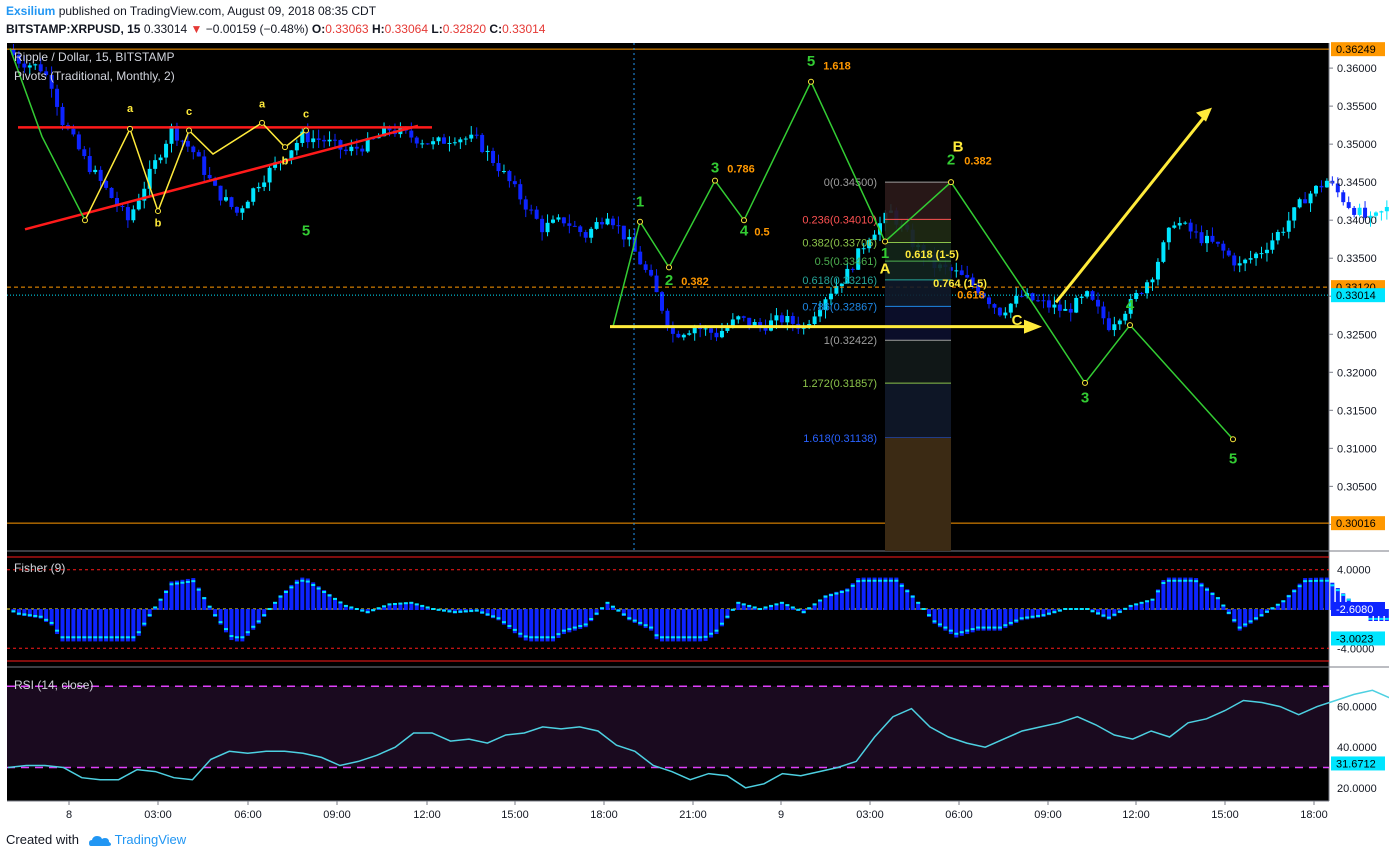  Describe the element at coordinates (1357, 449) in the screenshot. I see `price-tick-label: 0.31000` at that location.